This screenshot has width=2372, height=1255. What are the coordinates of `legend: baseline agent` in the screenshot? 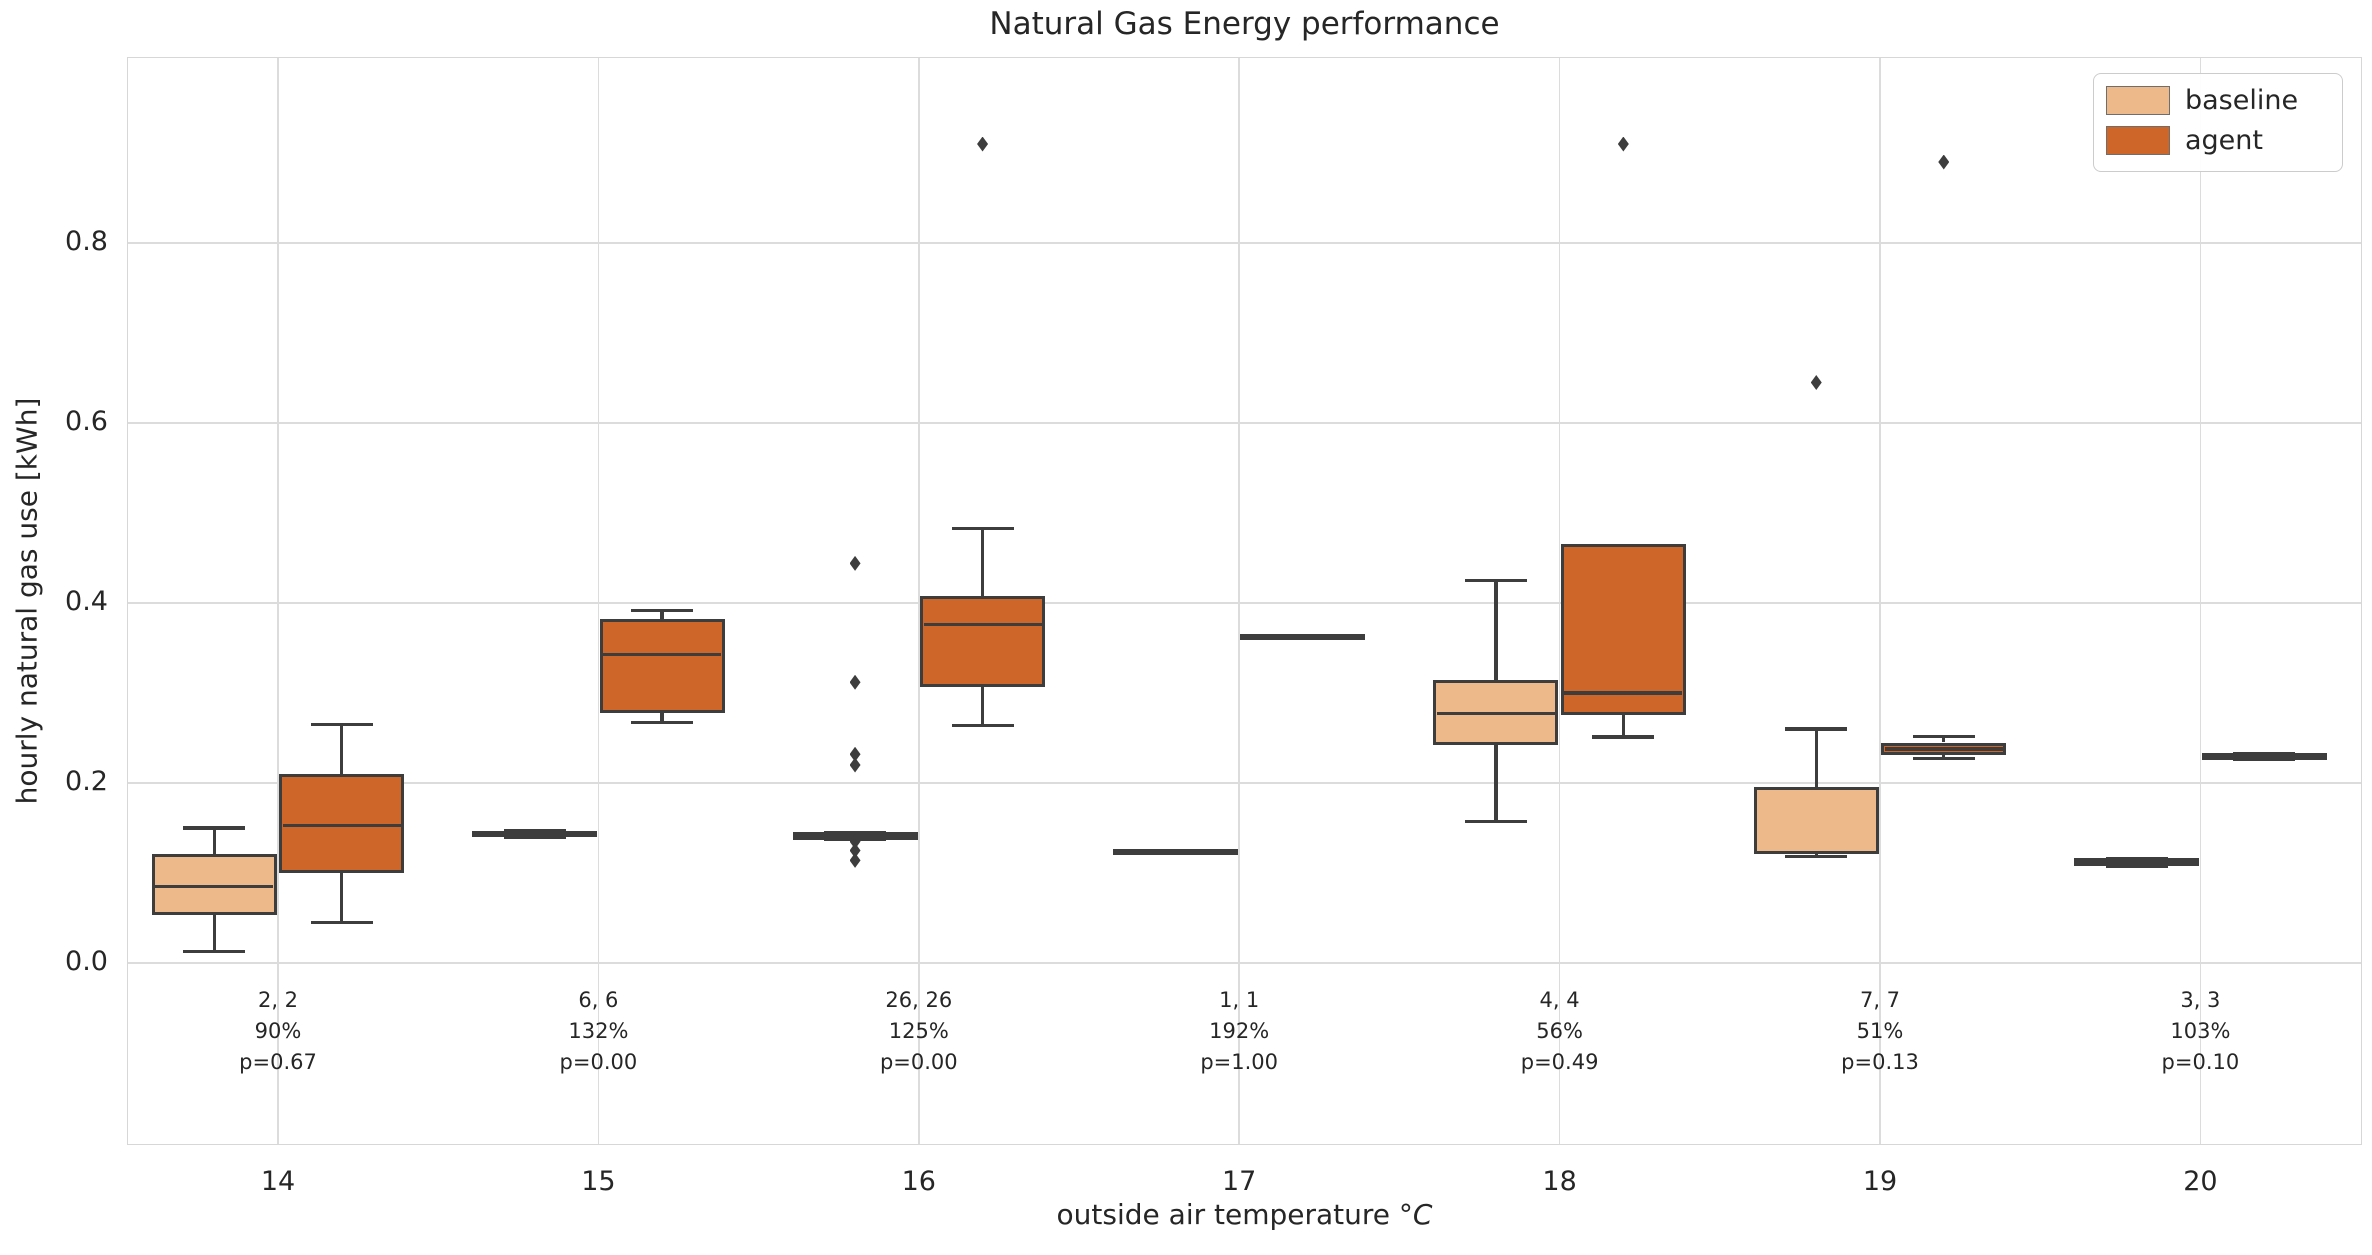 It's located at (2218, 122).